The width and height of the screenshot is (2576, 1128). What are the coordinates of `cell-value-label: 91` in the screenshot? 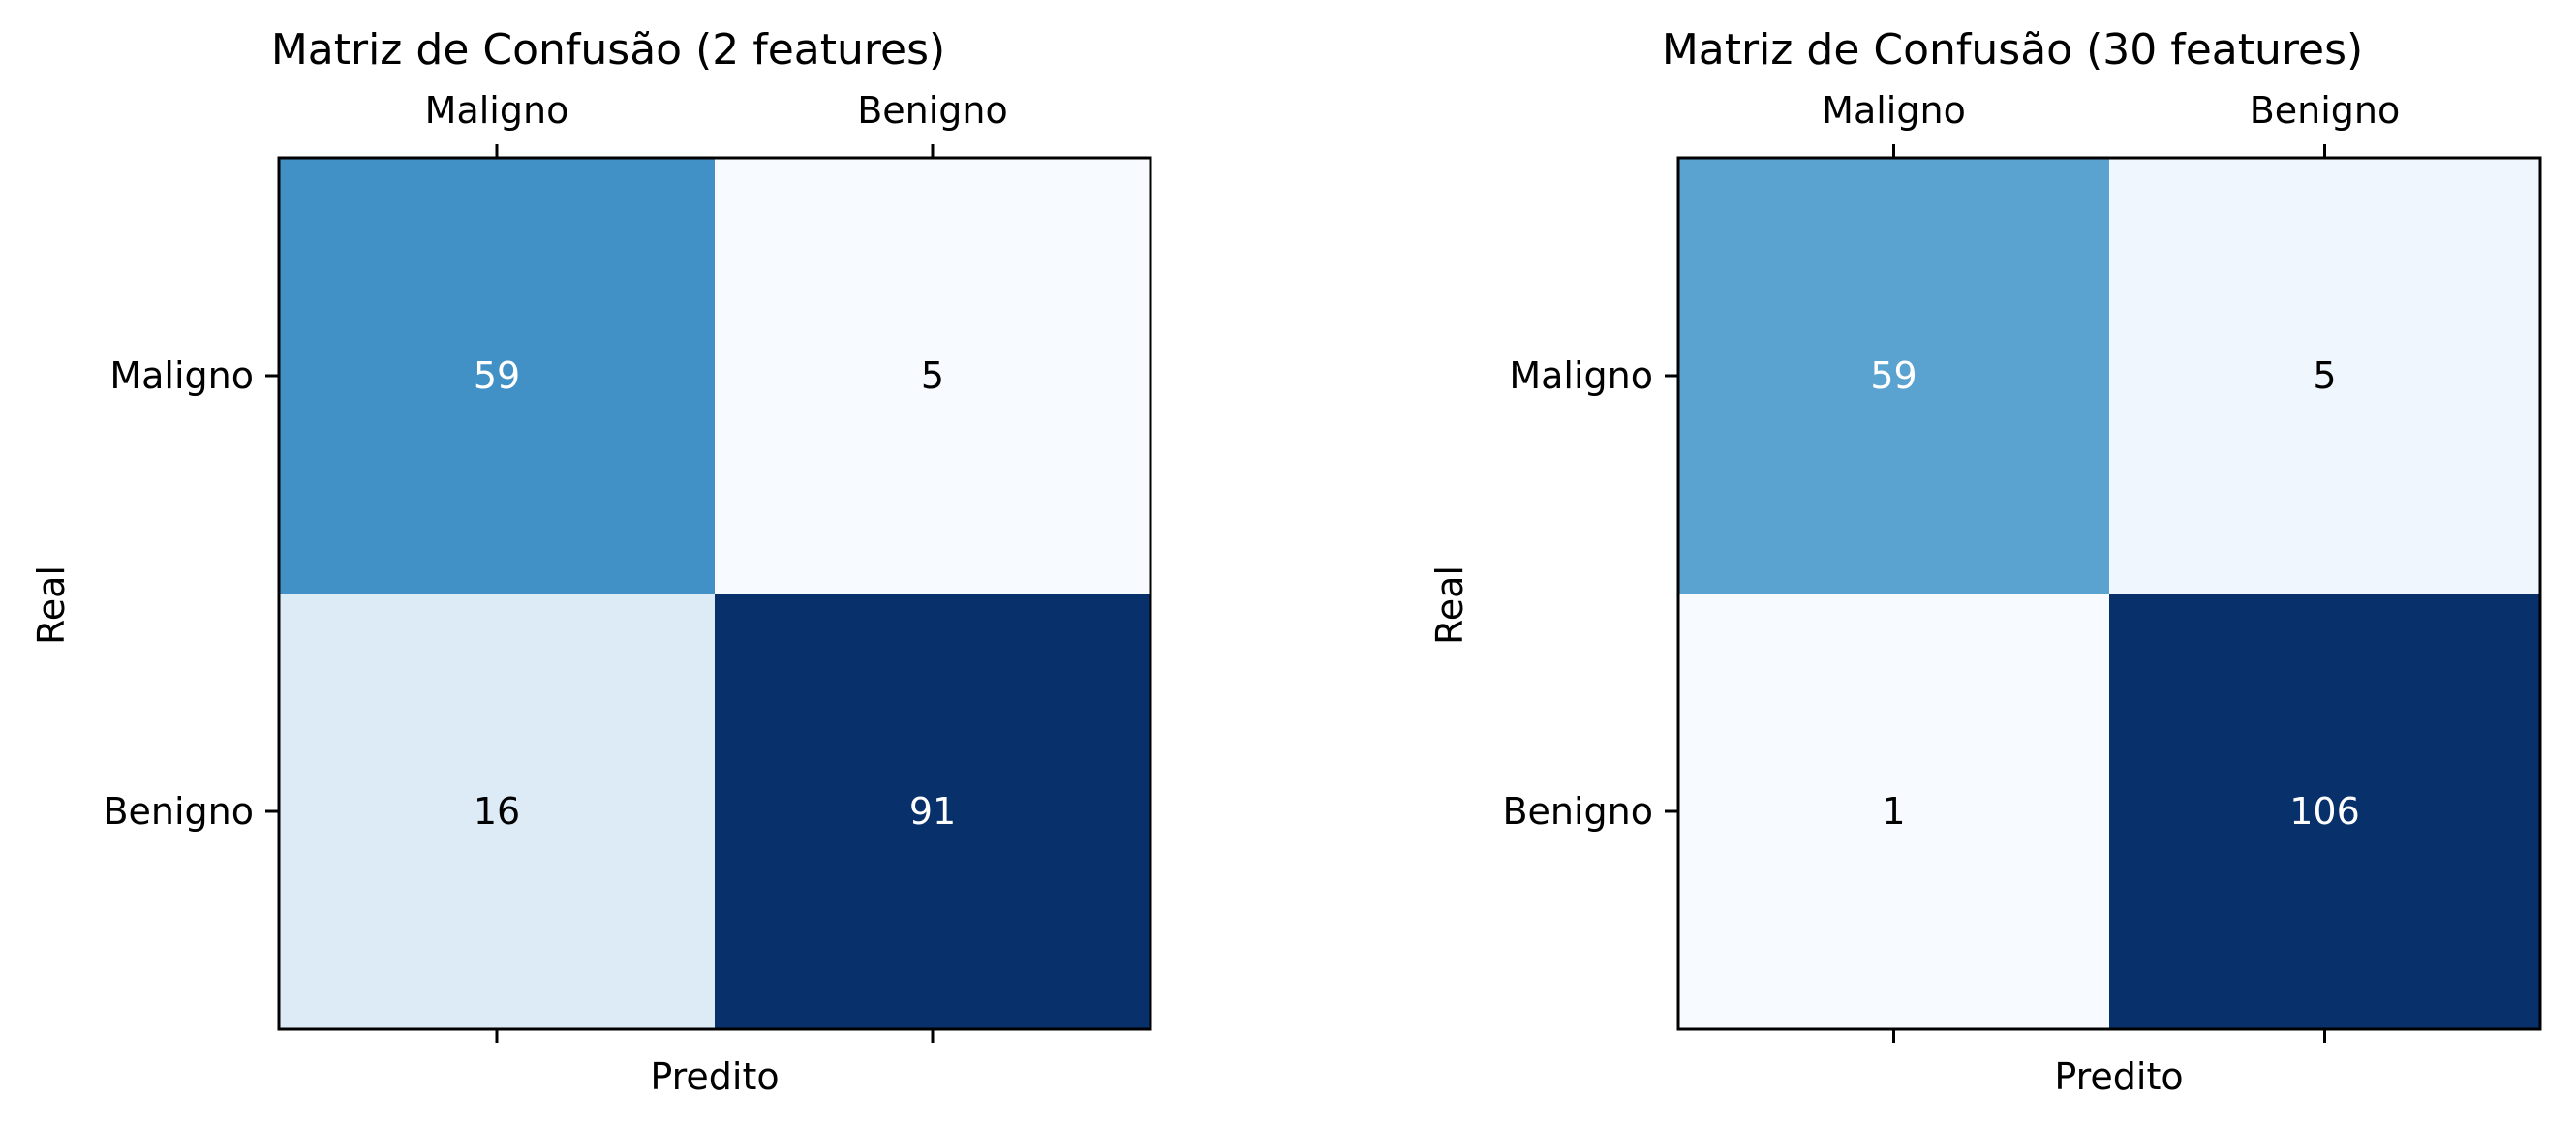 It's located at (932, 811).